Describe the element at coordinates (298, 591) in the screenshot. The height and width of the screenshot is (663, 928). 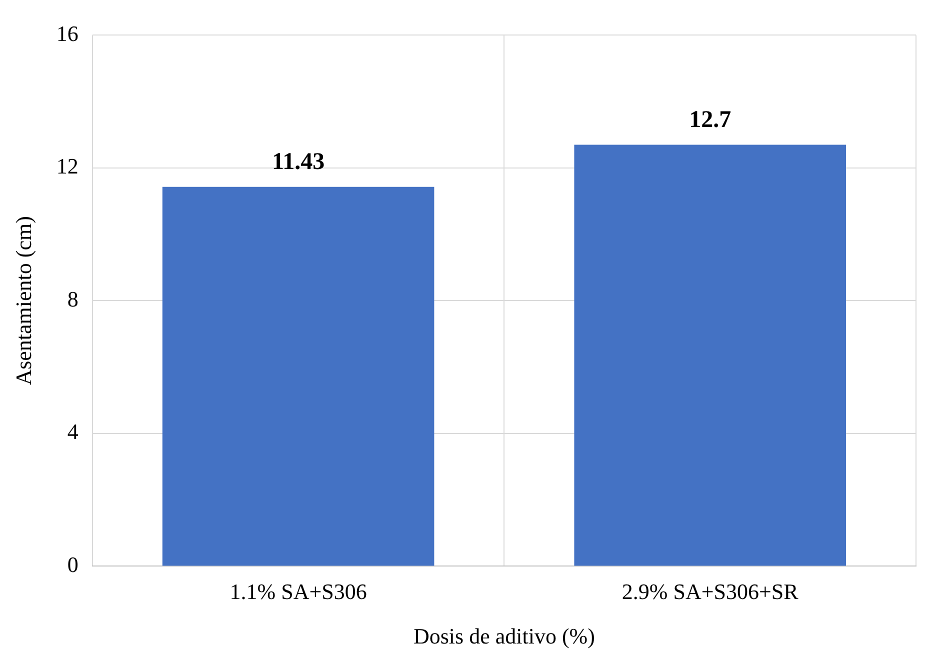
I see `x-tick-label: 1.1% SA+S306` at that location.